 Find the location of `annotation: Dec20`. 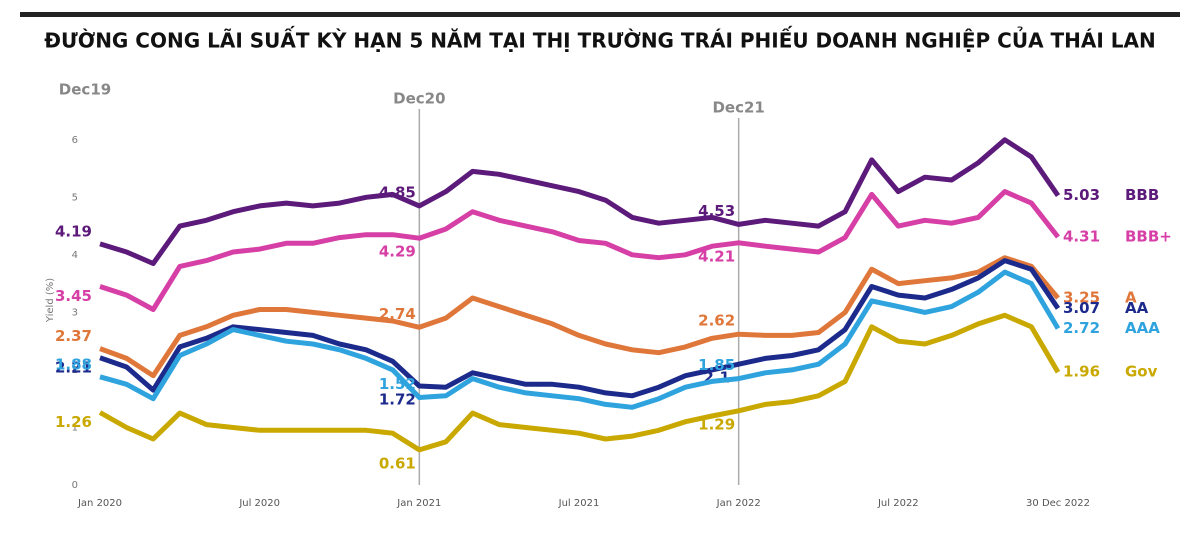

annotation: Dec20 is located at coordinates (419, 99).